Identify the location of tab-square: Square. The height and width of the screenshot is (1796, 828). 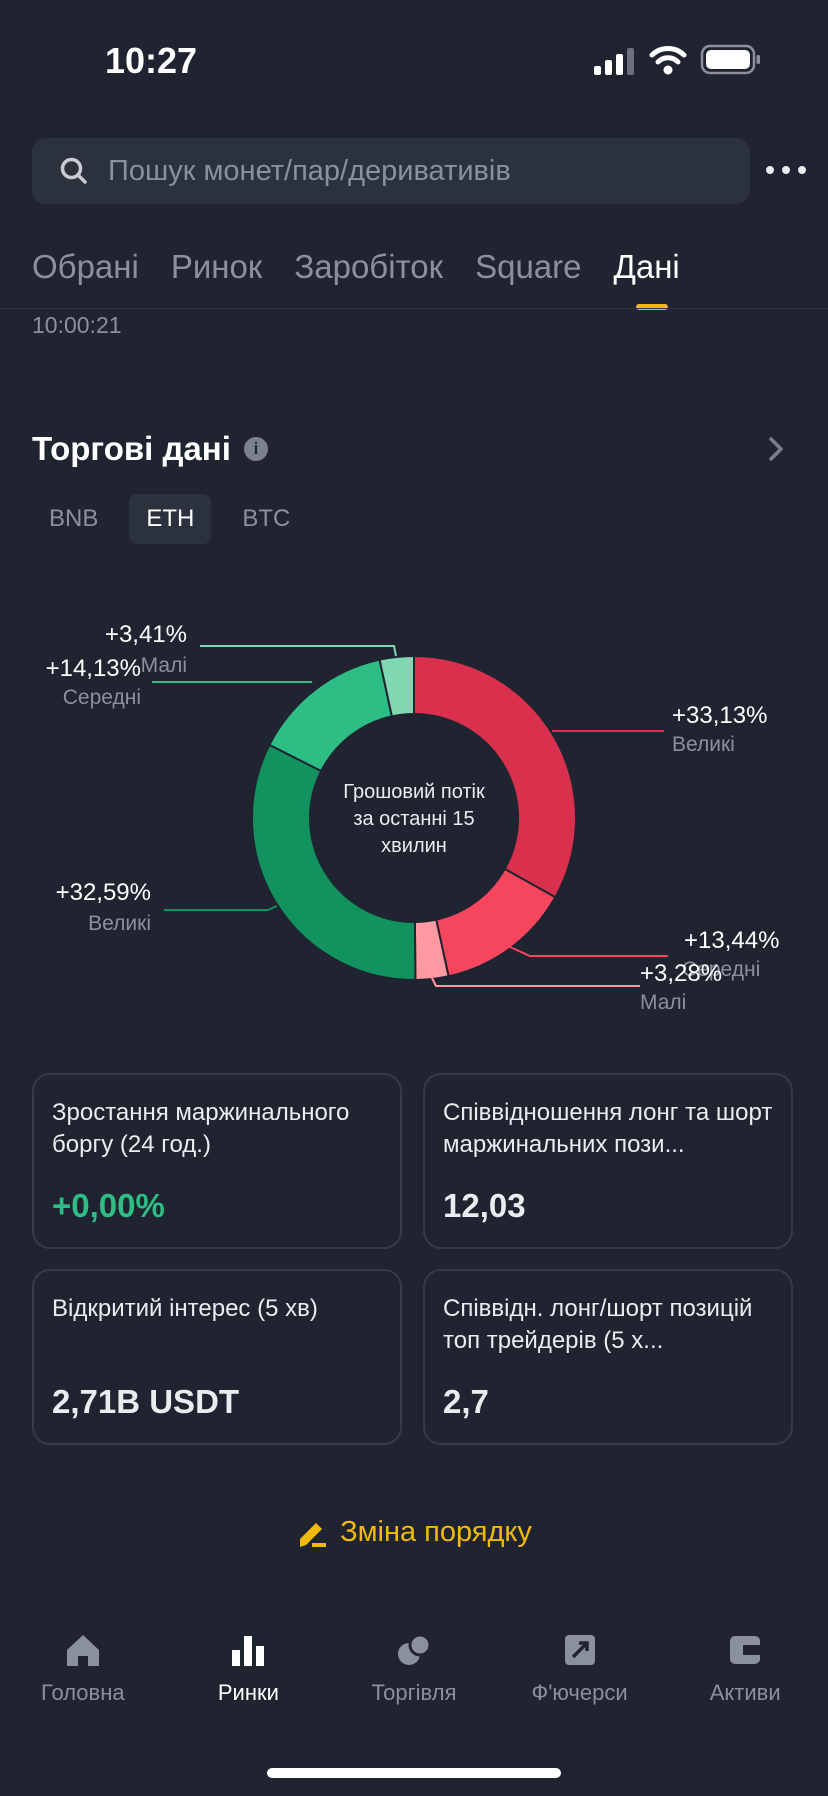
(528, 266).